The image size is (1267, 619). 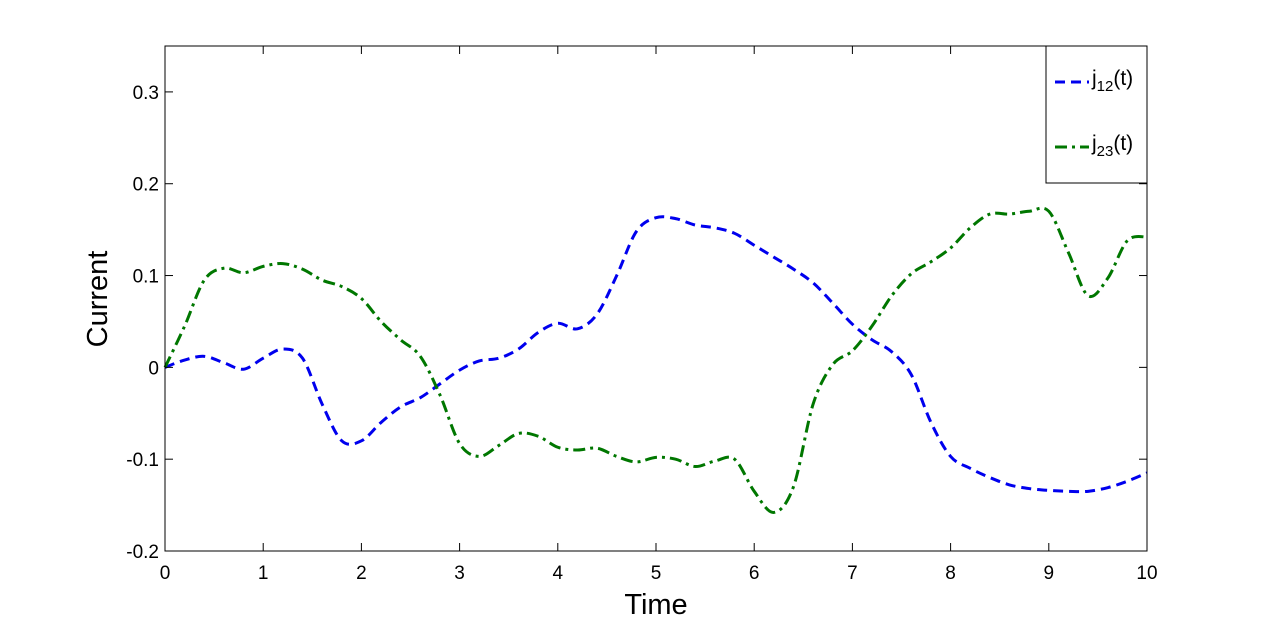 What do you see at coordinates (655, 604) in the screenshot?
I see `x-axis-title: Time` at bounding box center [655, 604].